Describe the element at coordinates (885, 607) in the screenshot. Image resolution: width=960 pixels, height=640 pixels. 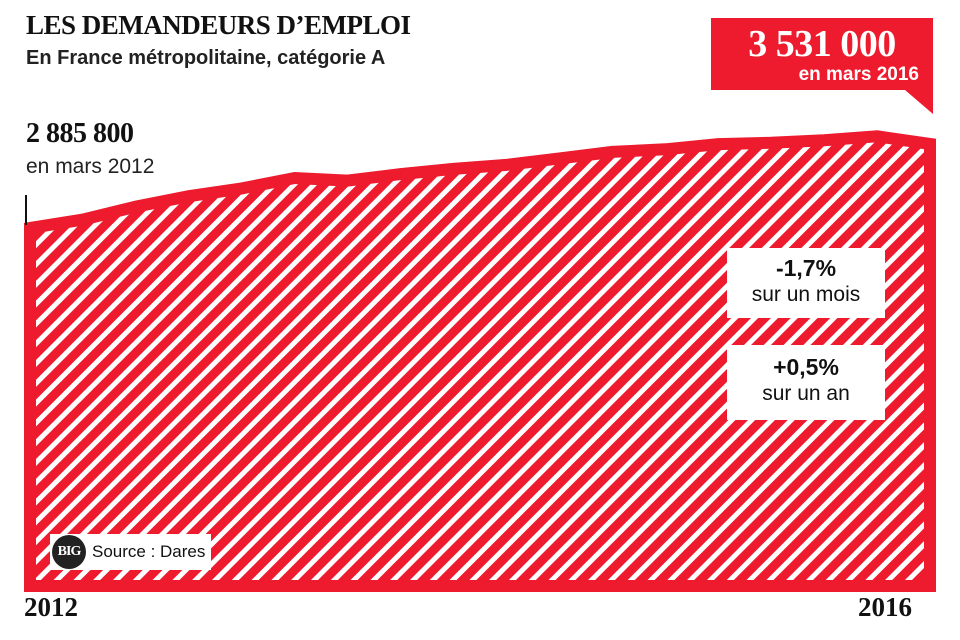
I see `x-axis-end-label: 2016` at that location.